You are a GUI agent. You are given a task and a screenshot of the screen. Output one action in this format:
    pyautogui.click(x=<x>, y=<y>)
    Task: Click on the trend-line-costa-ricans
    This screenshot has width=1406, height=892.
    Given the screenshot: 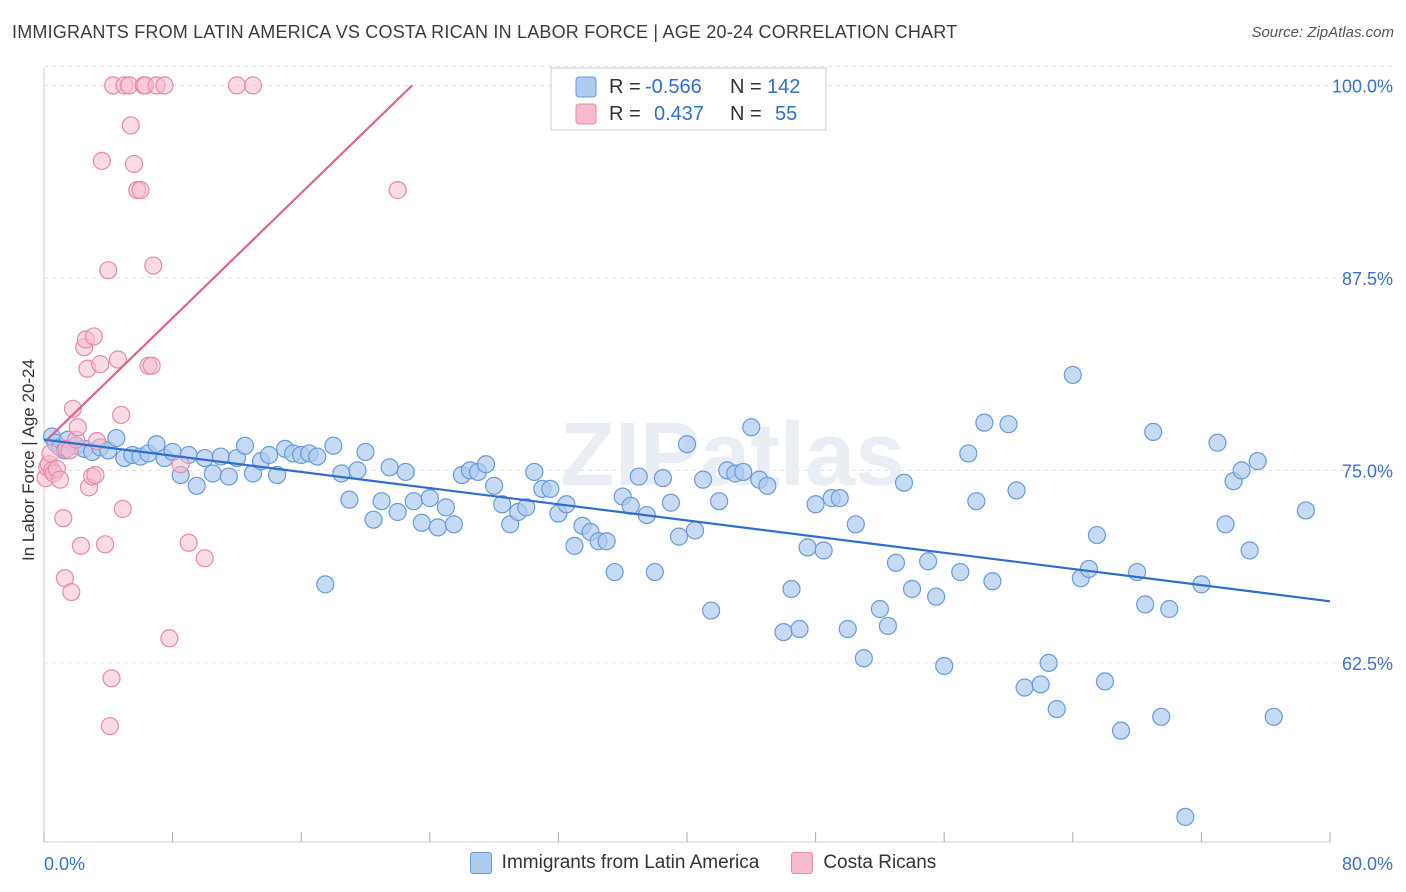 What is the action you would take?
    pyautogui.click(x=229, y=262)
    